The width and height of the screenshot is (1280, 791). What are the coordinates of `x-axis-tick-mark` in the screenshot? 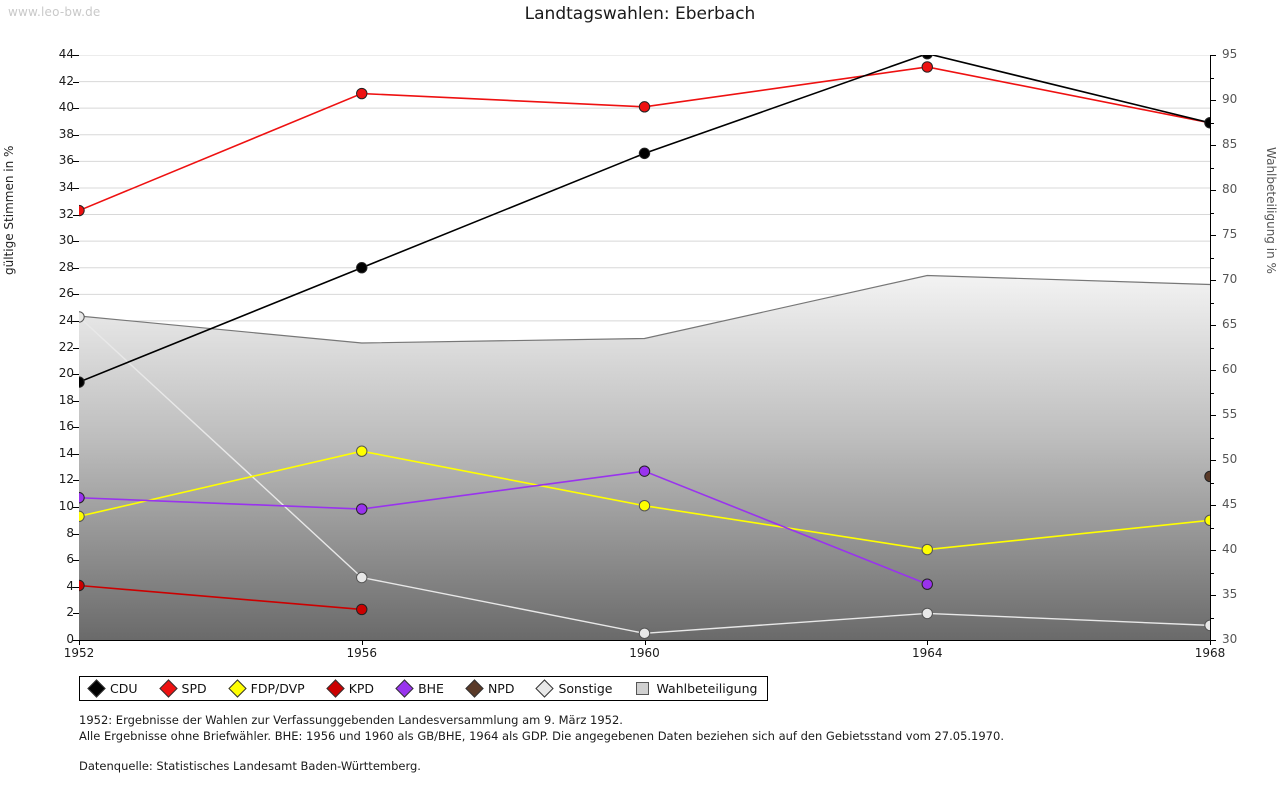 It's located at (79, 642).